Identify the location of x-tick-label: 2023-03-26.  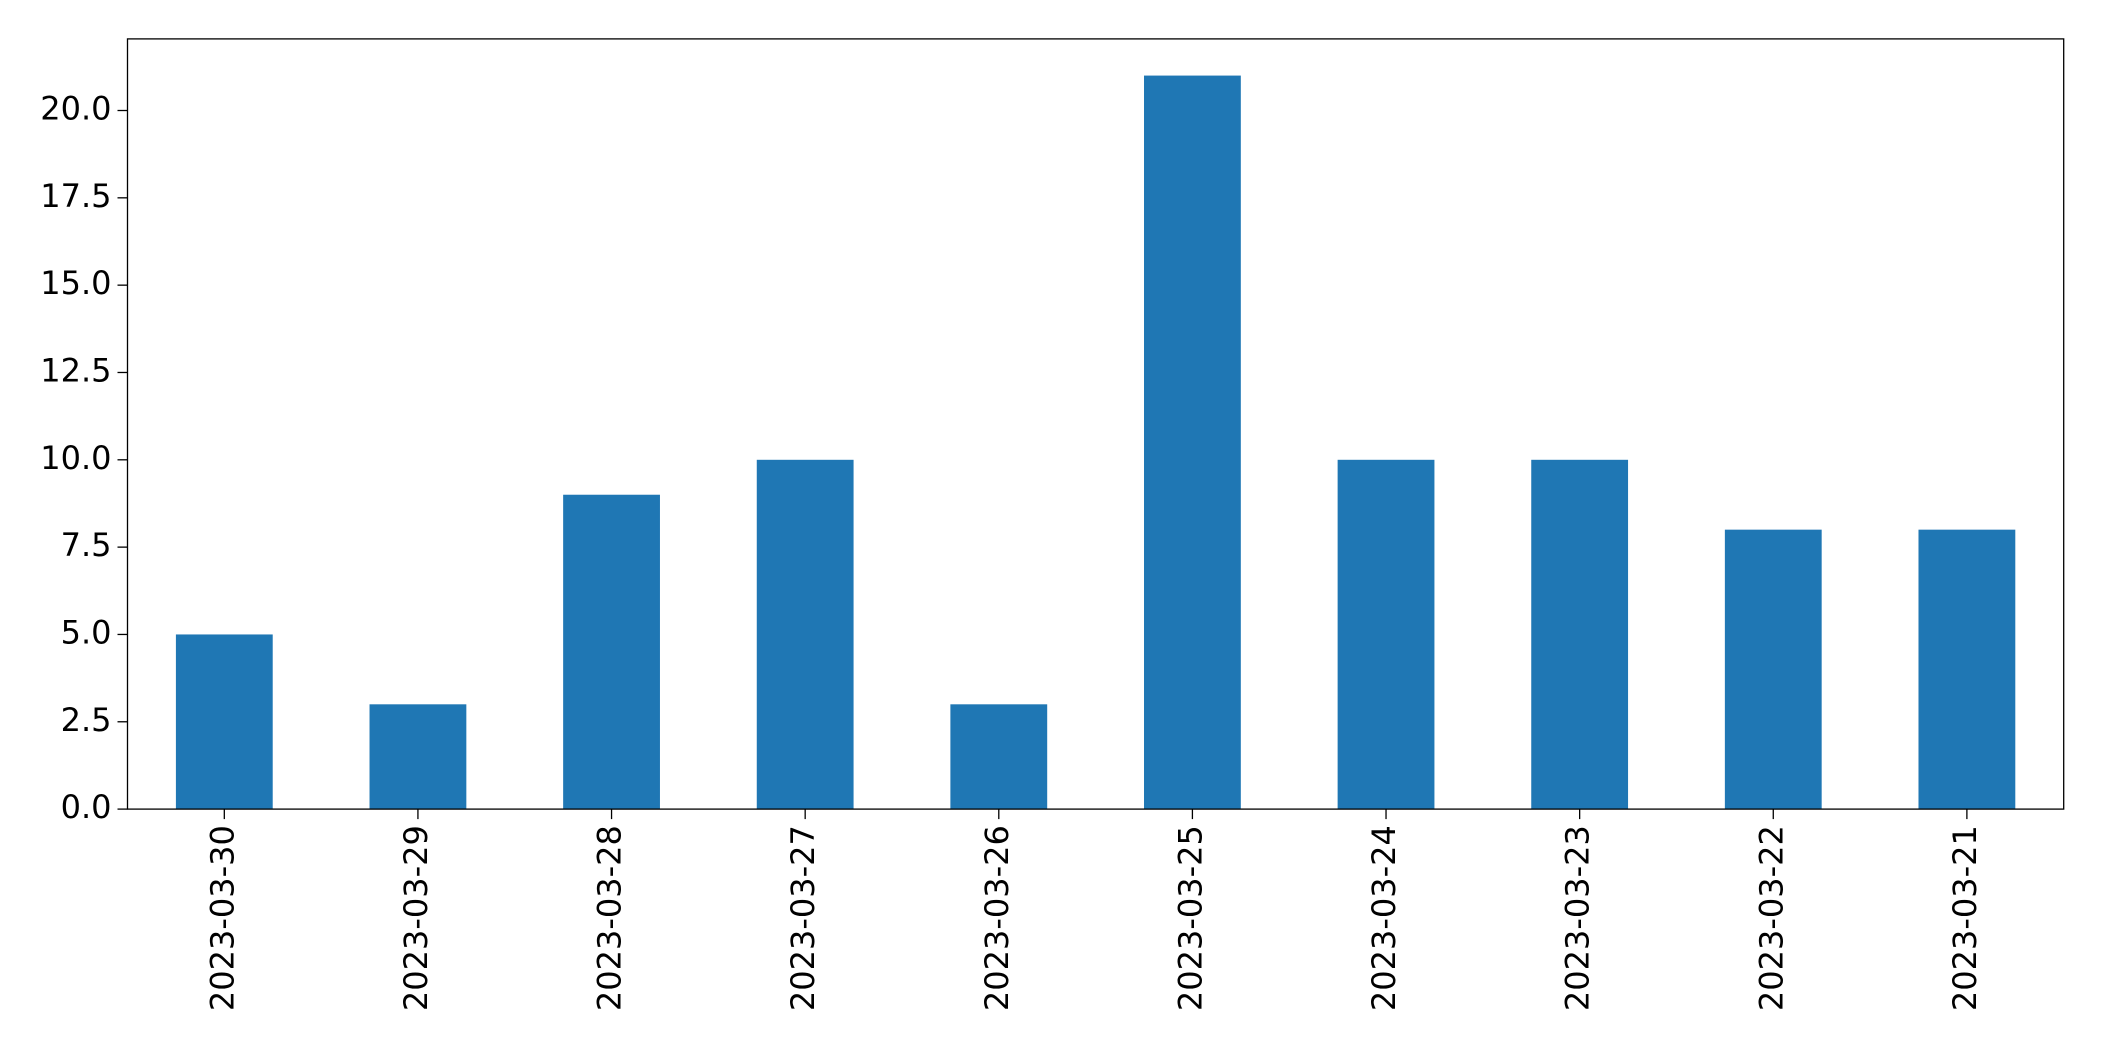
(997, 918).